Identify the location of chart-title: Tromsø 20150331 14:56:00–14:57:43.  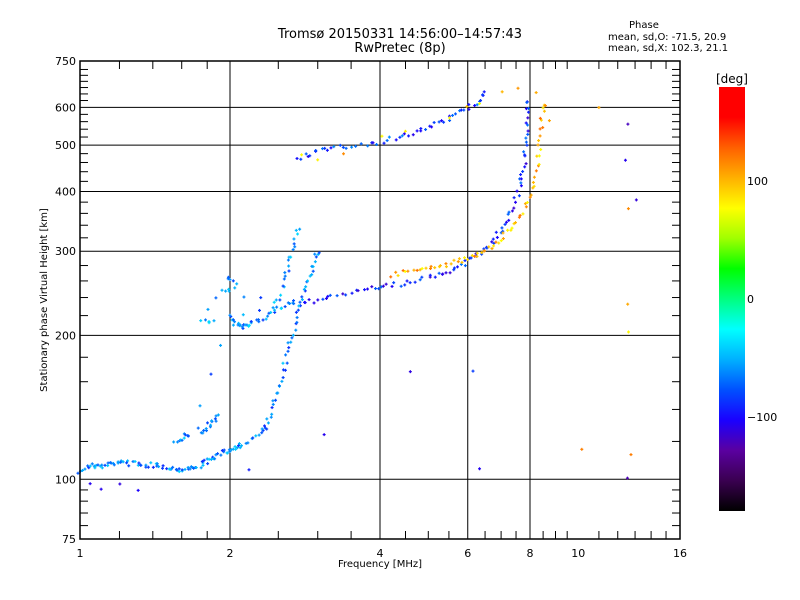
(400, 34).